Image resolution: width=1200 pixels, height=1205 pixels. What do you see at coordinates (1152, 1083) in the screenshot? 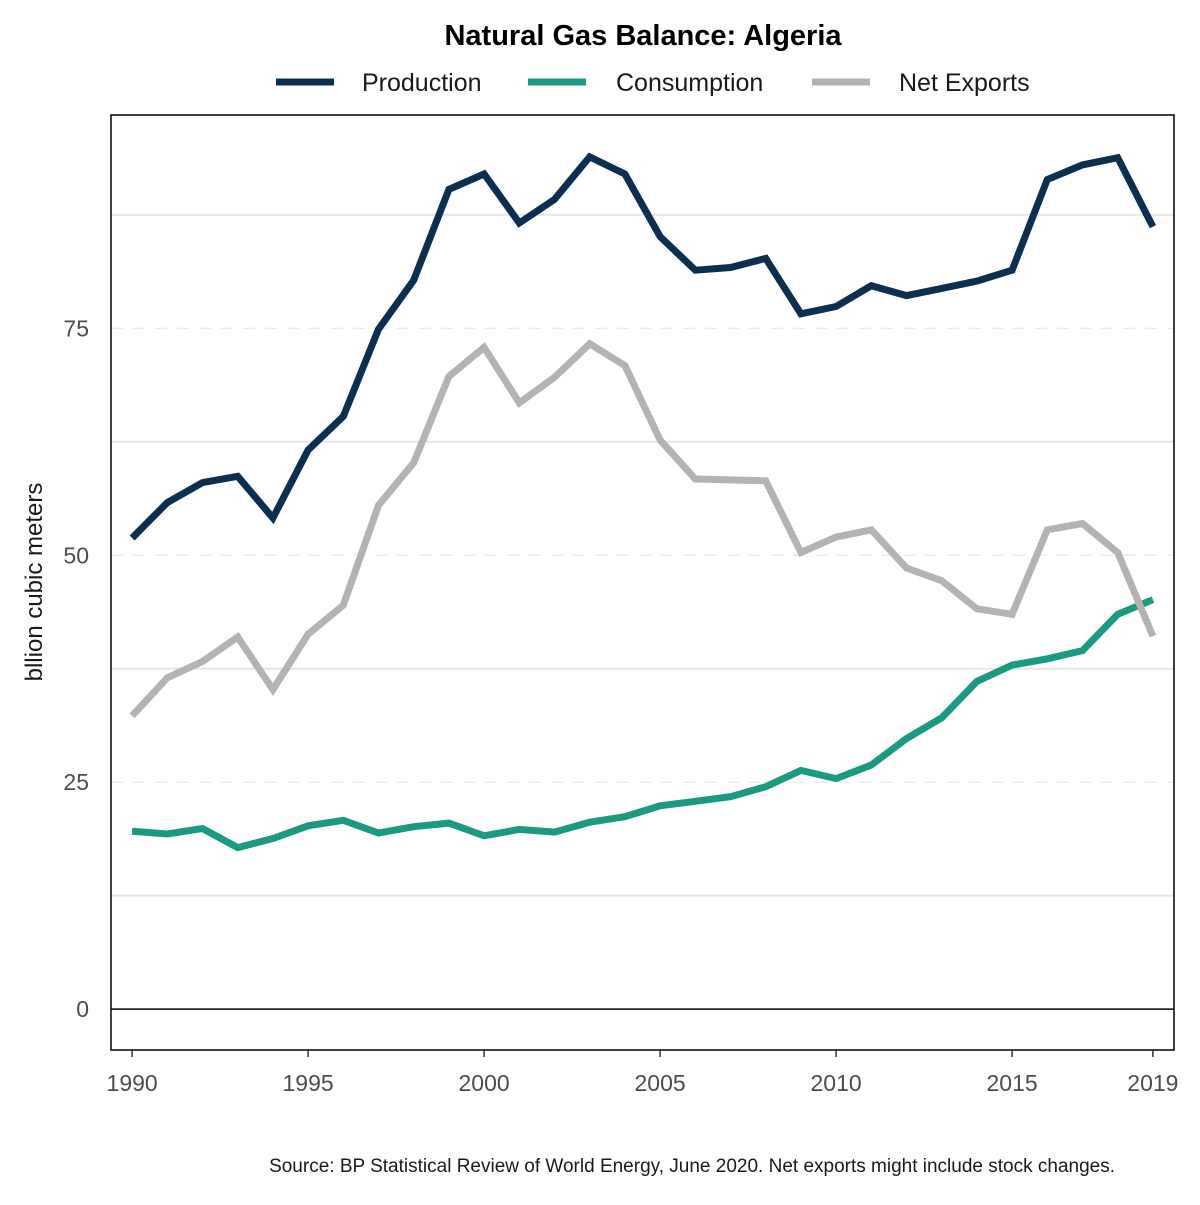
I see `x-tick-label: 2019` at bounding box center [1152, 1083].